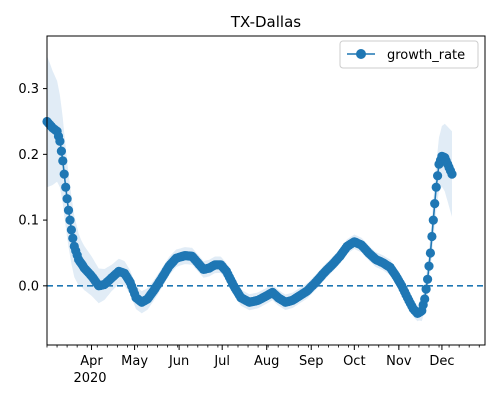  I want to click on x-tick-label: Jul, so click(221, 361).